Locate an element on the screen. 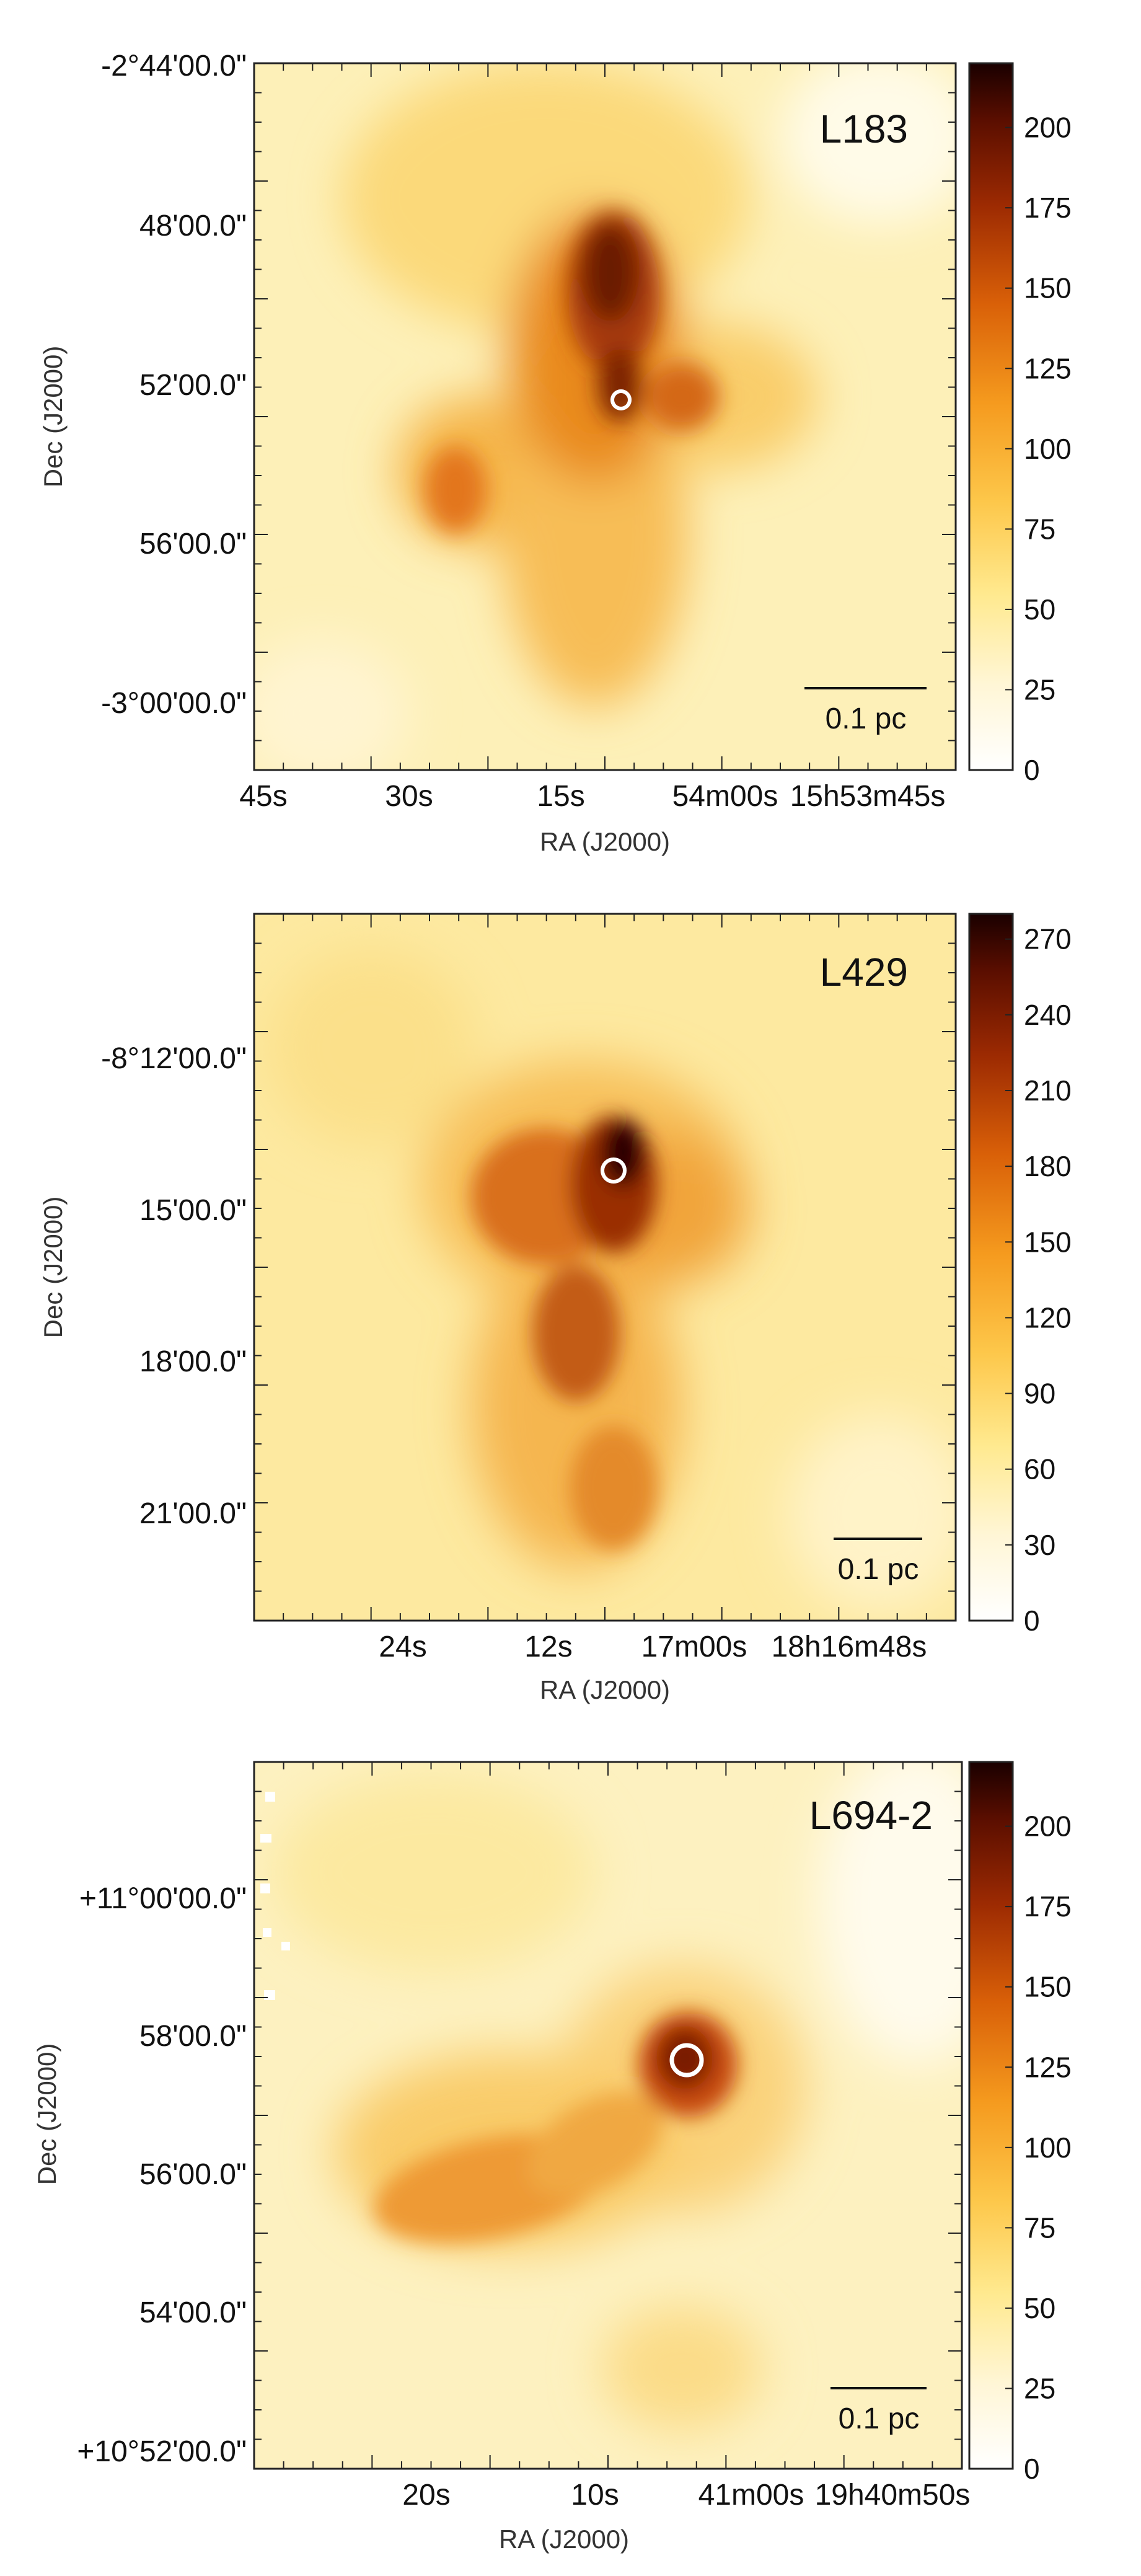  ra-tick-labels: 24s 12s 17m00s 18h16m48s is located at coordinates (653, 1647).